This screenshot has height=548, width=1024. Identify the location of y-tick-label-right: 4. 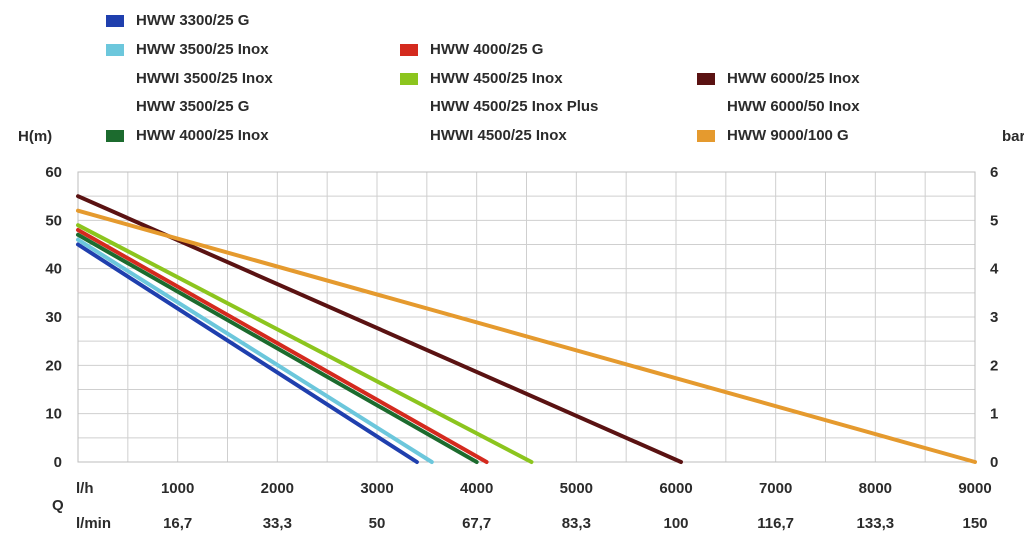
(994, 269).